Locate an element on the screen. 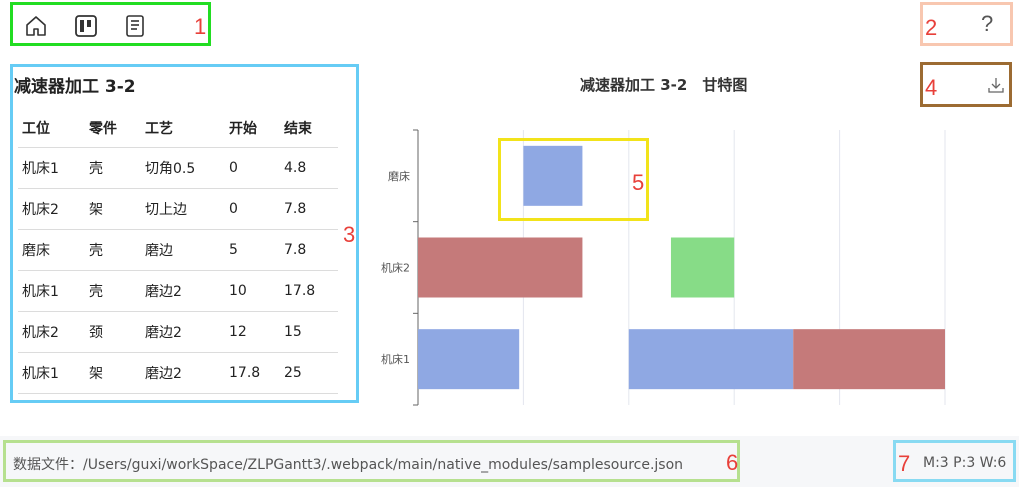 This screenshot has width=1019, height=487. table-cell: 5 is located at coordinates (252, 250).